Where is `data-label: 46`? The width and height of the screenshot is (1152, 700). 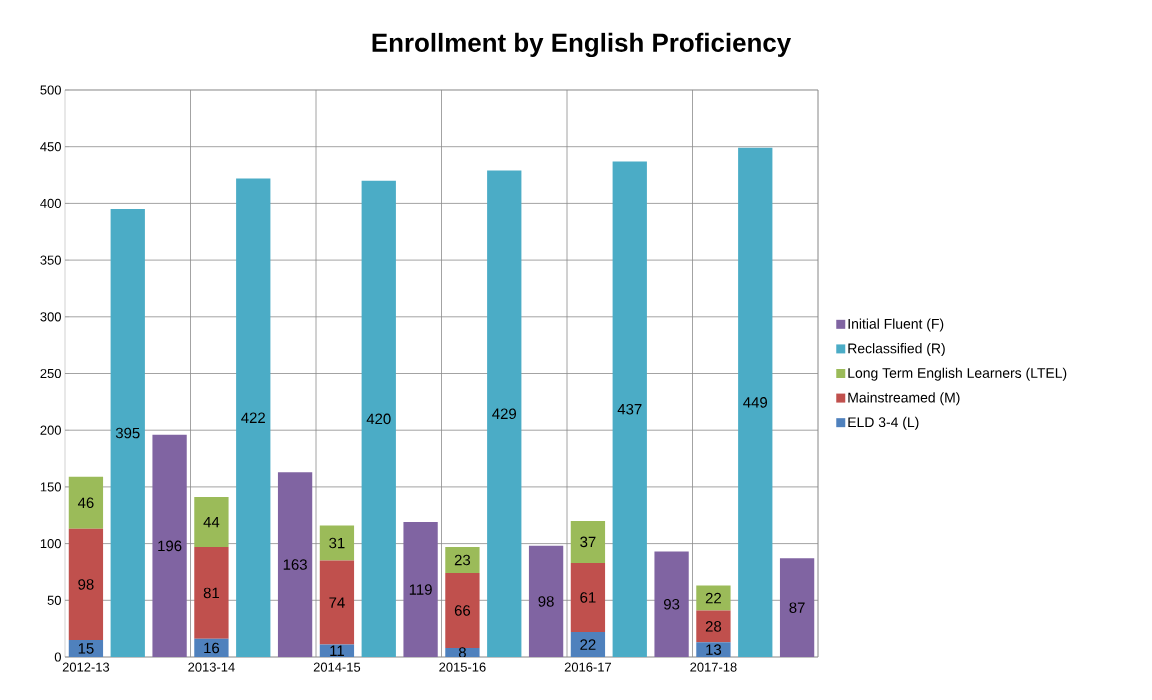 data-label: 46 is located at coordinates (85, 503).